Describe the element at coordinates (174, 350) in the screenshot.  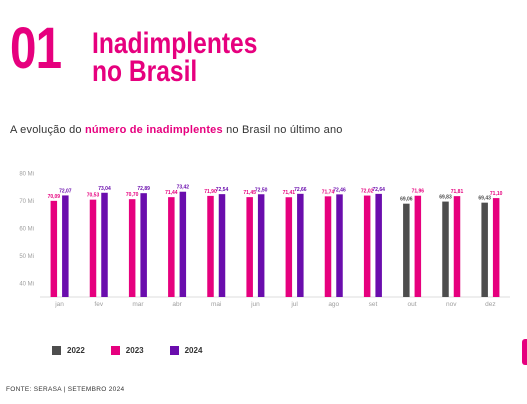
I see `legend-swatch-2024` at that location.